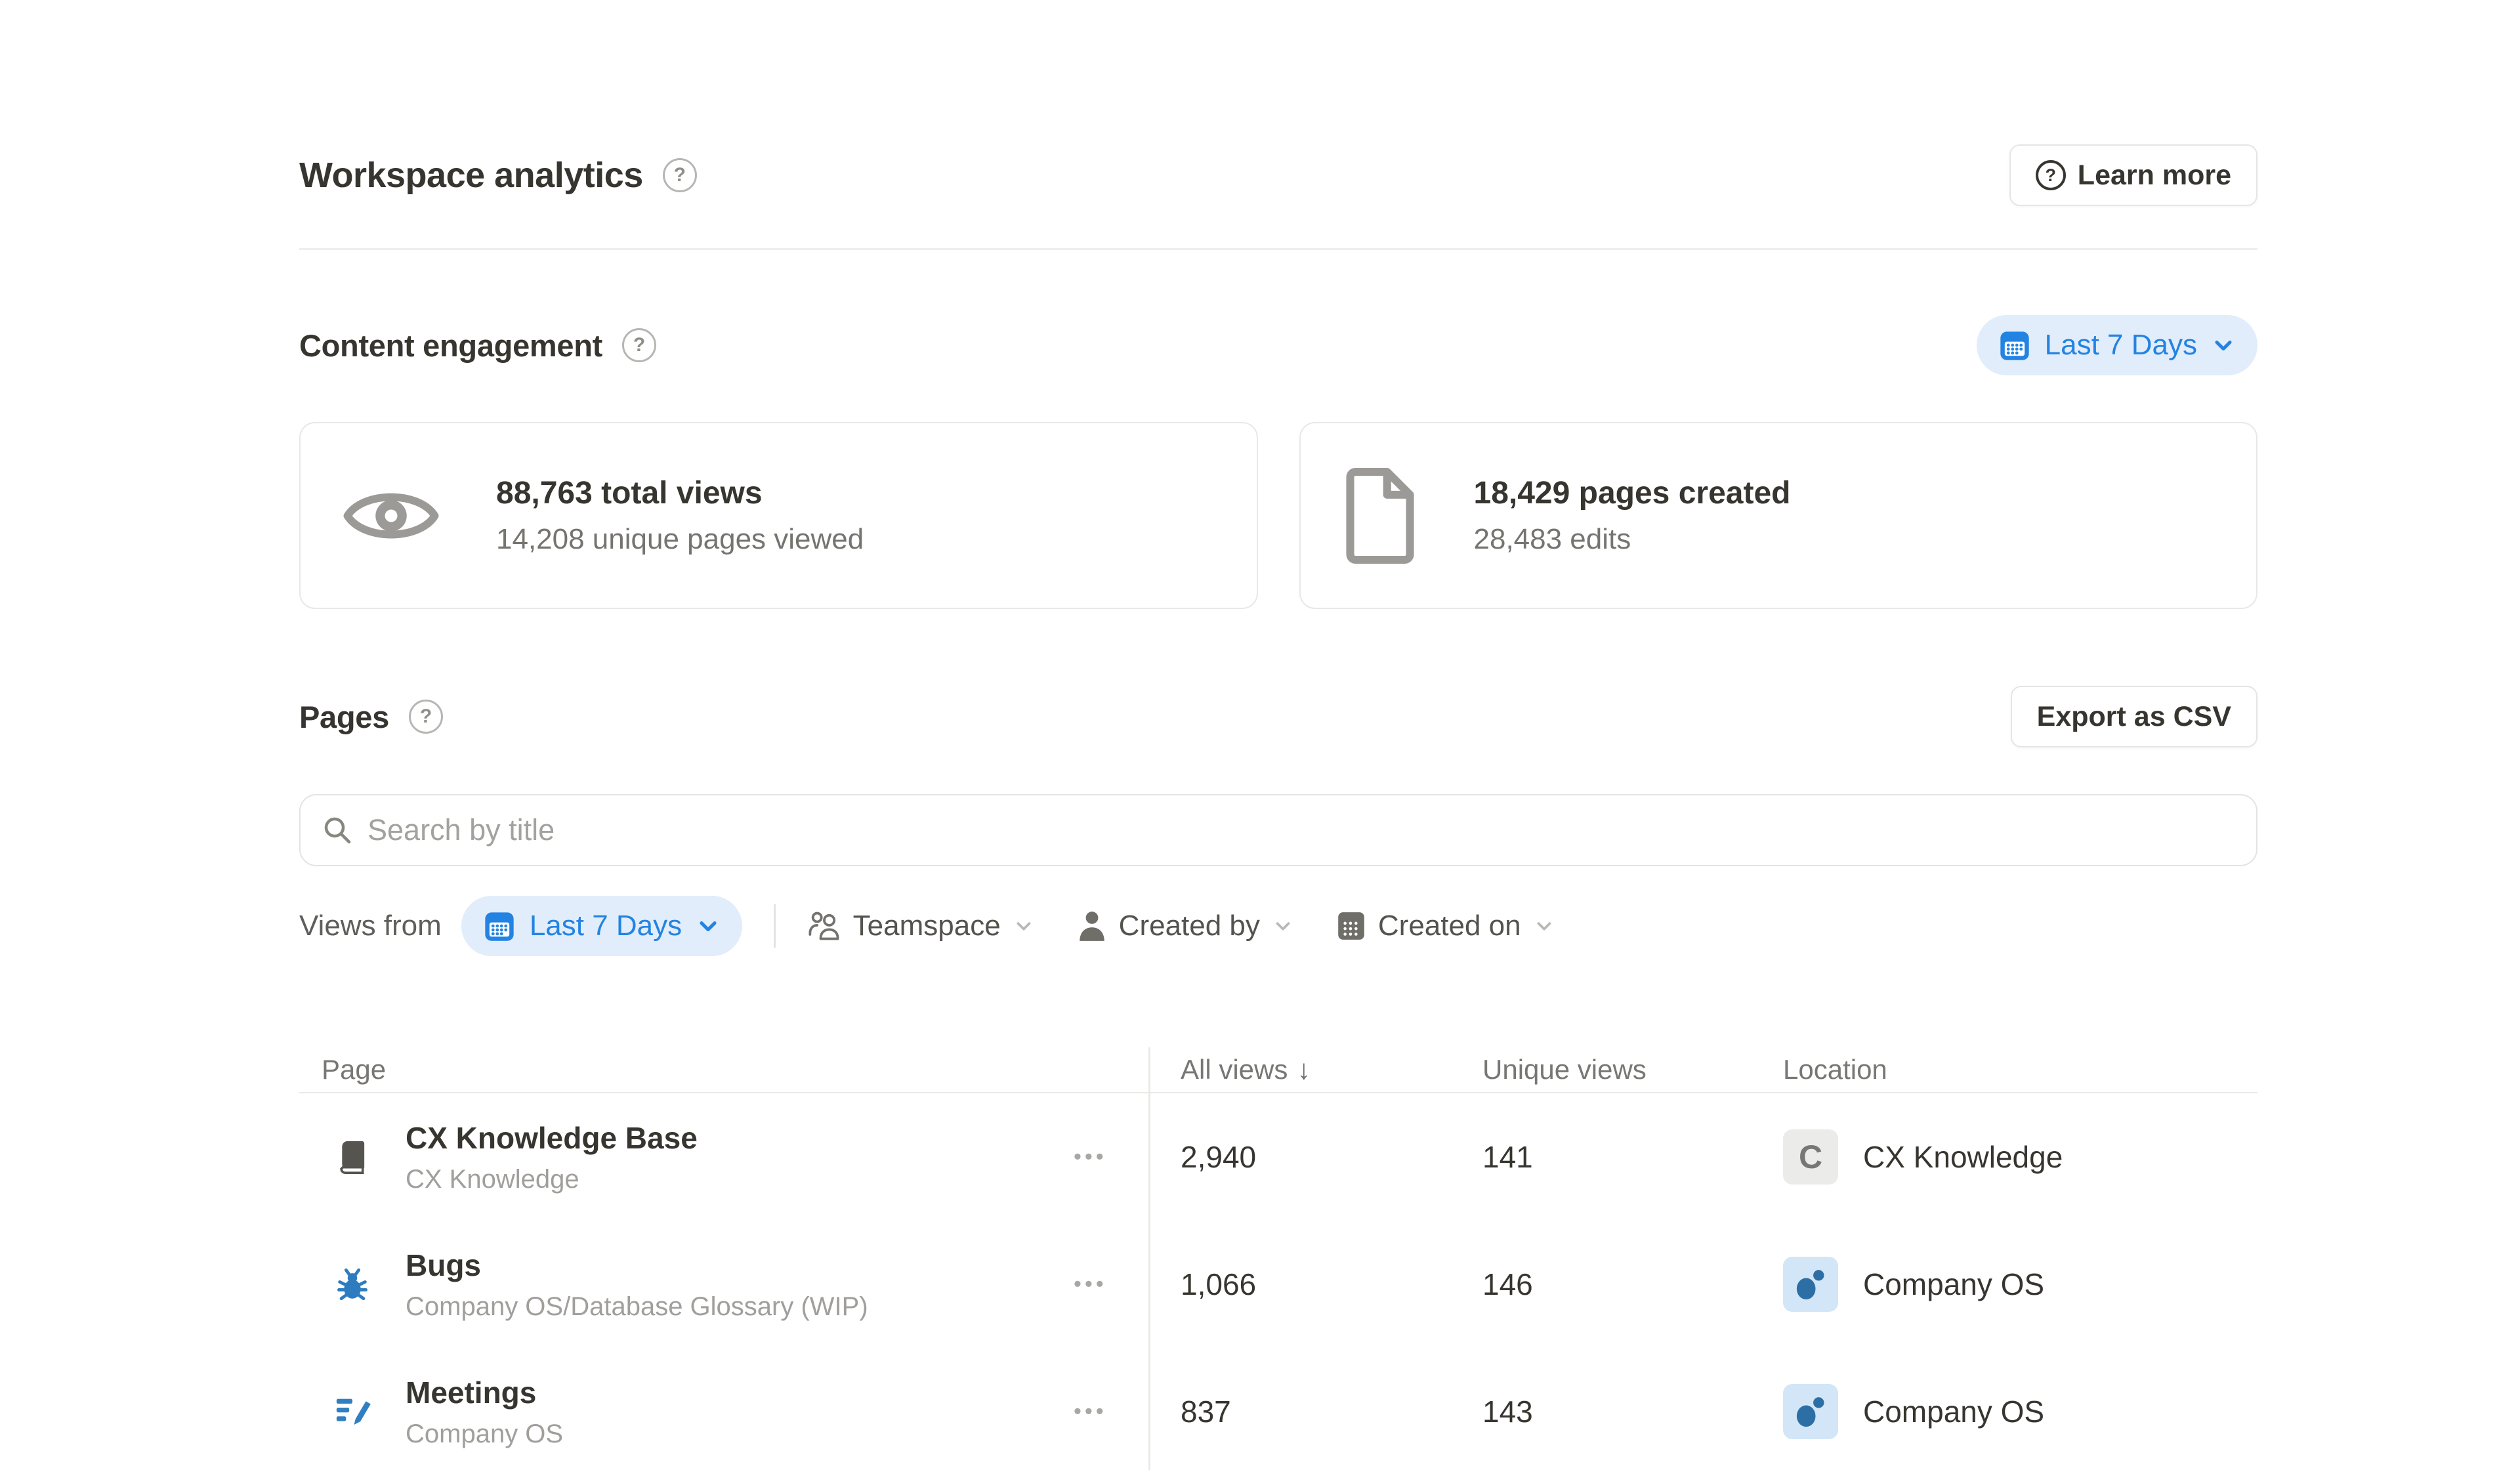  I want to click on views-from-label: Views from, so click(370, 926).